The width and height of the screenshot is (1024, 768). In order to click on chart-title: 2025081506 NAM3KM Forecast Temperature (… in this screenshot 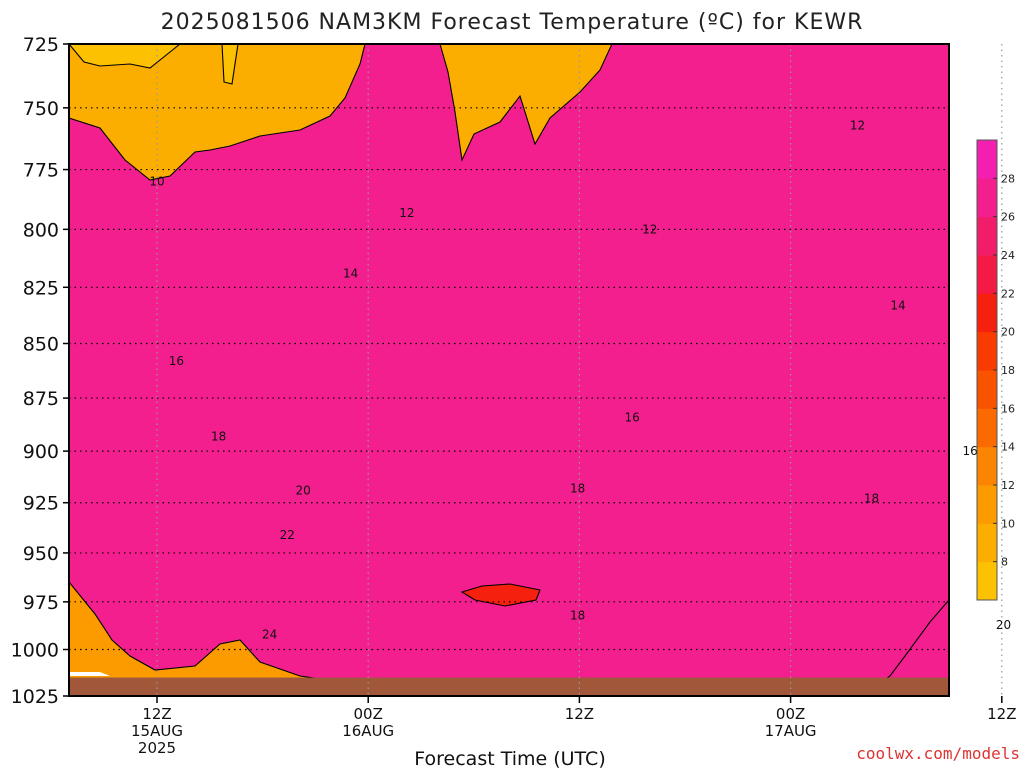, I will do `click(512, 22)`.